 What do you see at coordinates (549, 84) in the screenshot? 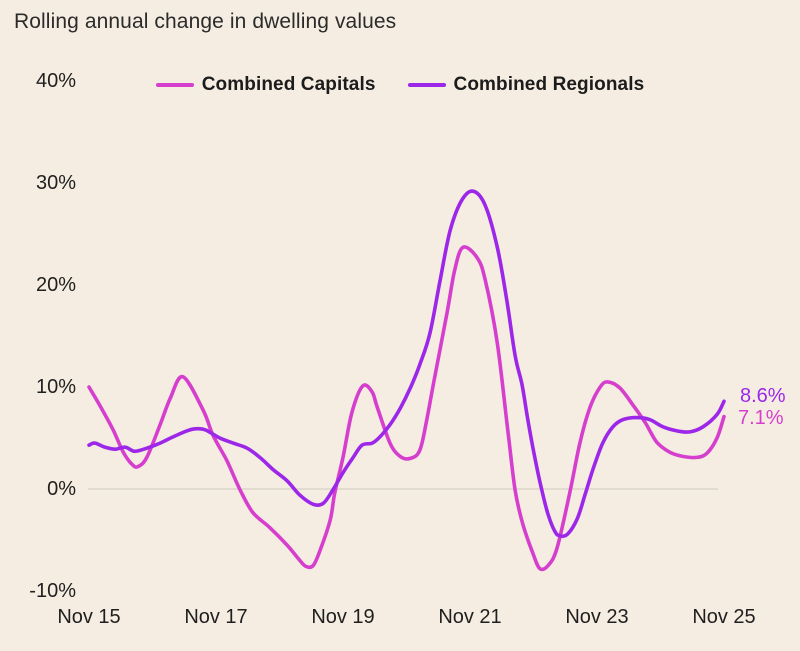
I see `legend-label: Combined Regionals` at bounding box center [549, 84].